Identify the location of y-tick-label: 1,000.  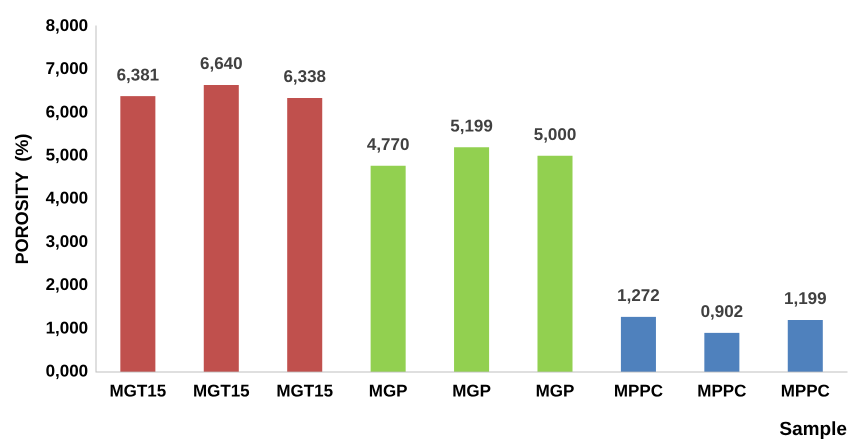
(67, 328).